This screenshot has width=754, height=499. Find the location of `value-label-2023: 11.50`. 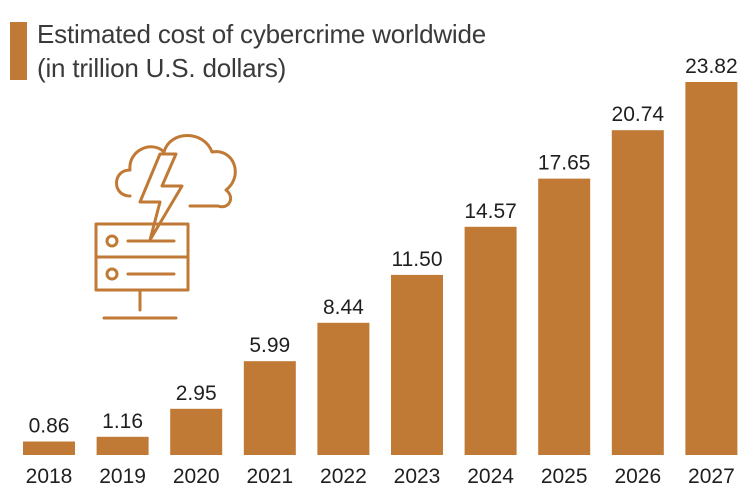

value-label-2023: 11.50 is located at coordinates (417, 259).